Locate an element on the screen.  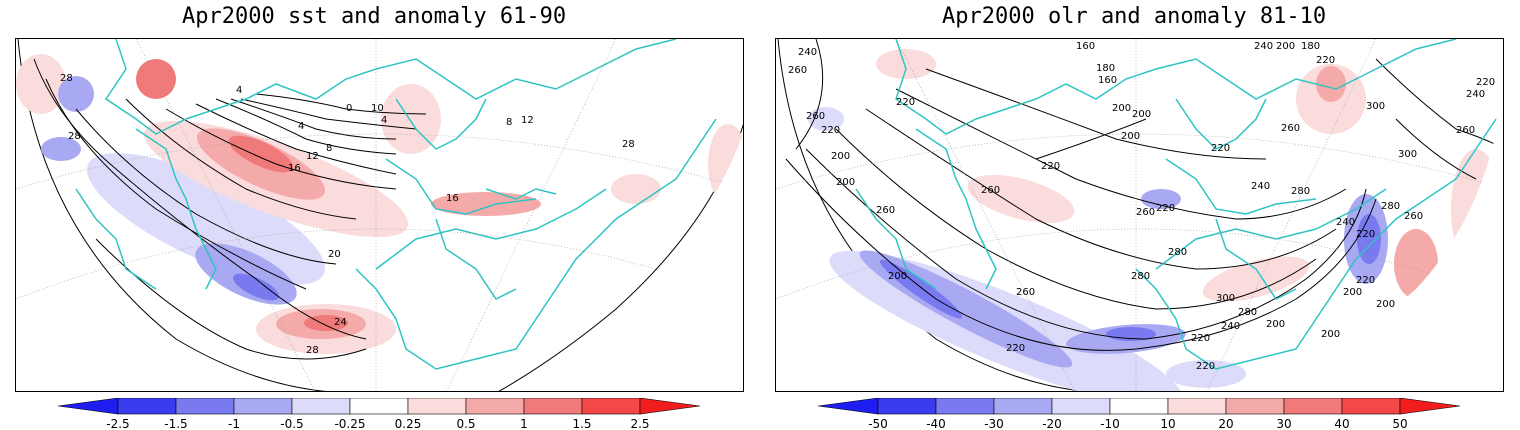
olr-colorbar-label: 30 is located at coordinates (1283, 423).